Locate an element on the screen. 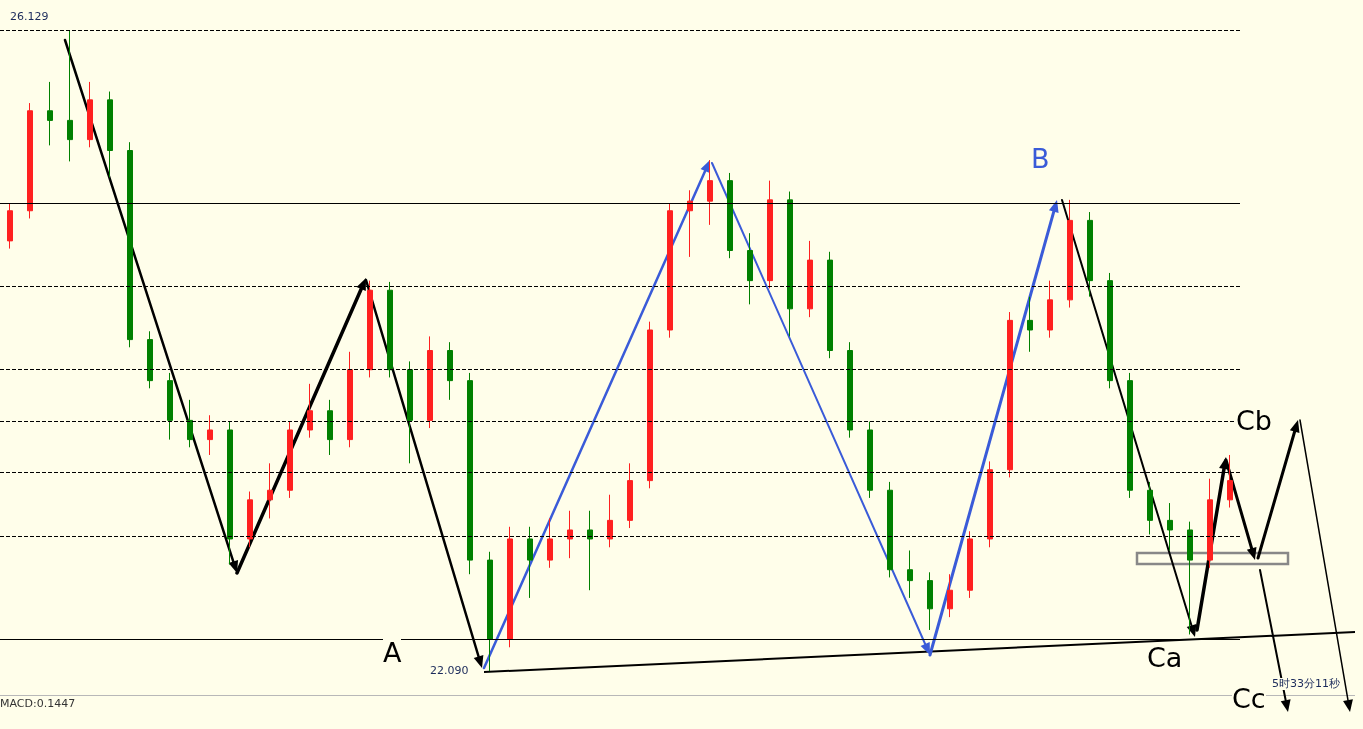 This screenshot has width=1363, height=729. text: MACD:0.1447 is located at coordinates (38, 704).